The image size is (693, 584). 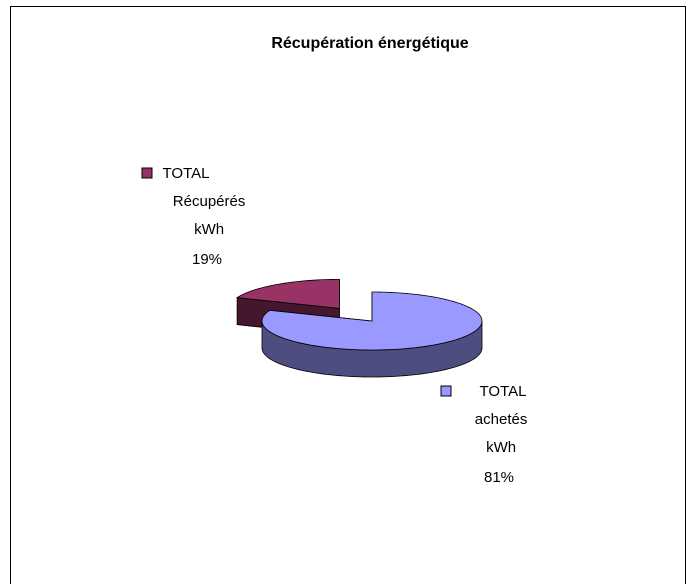 What do you see at coordinates (499, 477) in the screenshot?
I see `data-label-value: 81%` at bounding box center [499, 477].